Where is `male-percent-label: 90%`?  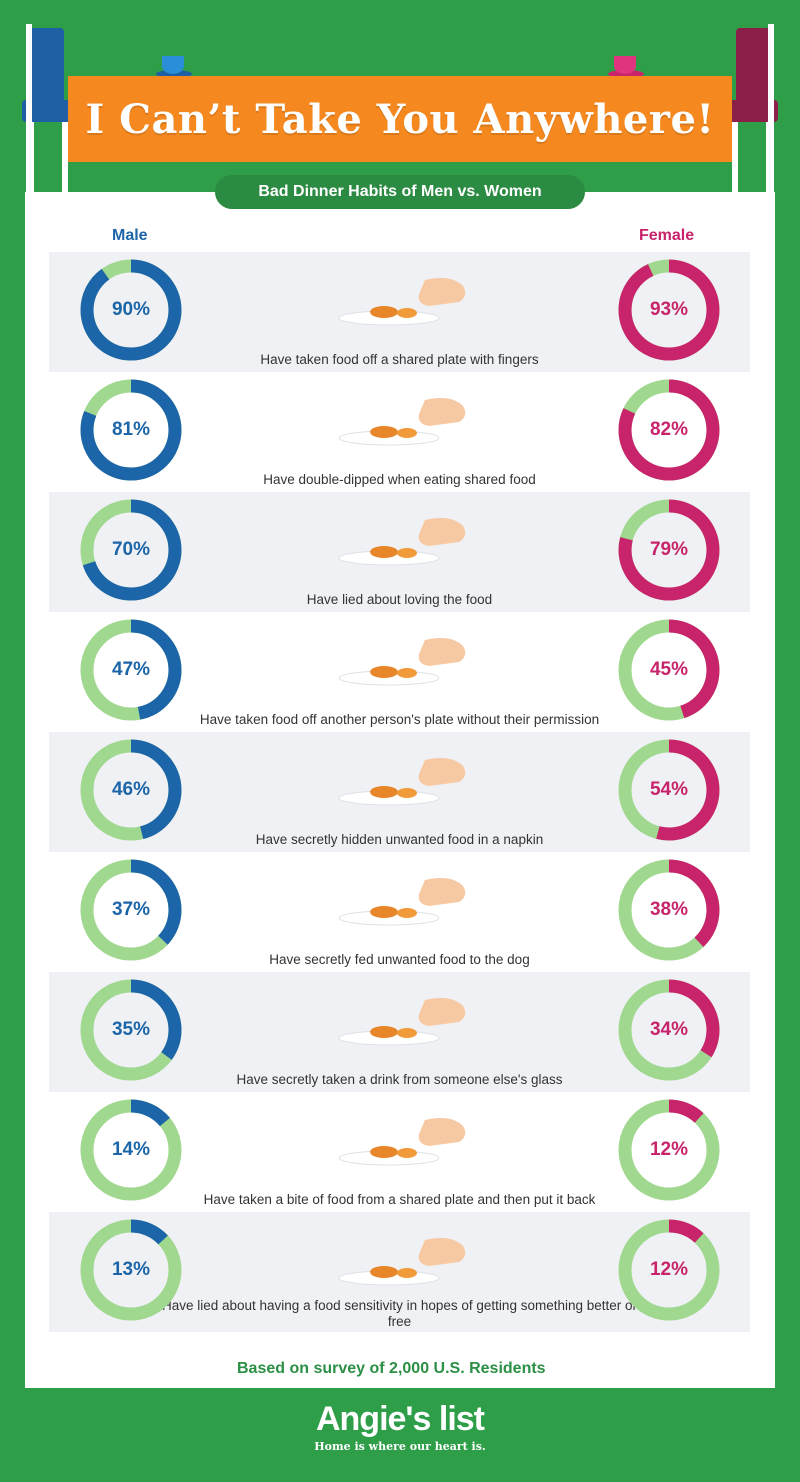 male-percent-label: 90% is located at coordinates (131, 309).